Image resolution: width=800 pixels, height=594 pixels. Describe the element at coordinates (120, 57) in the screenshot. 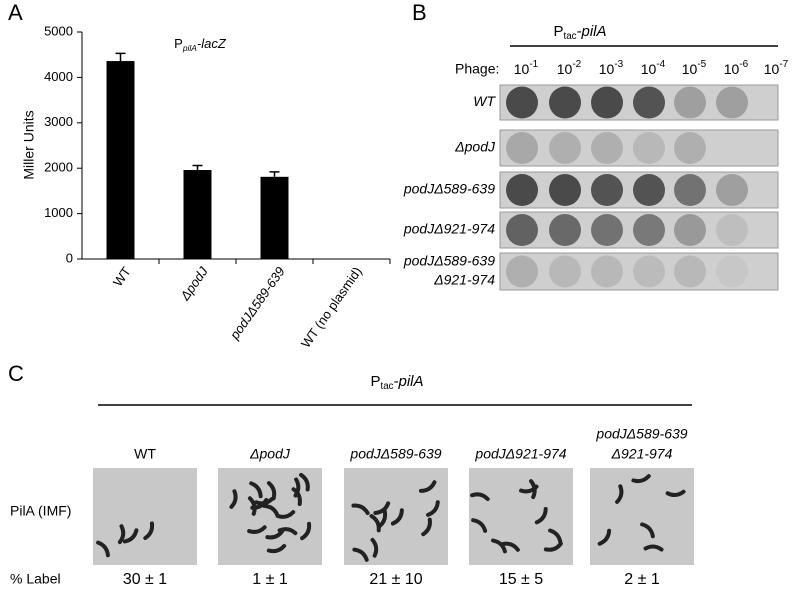

I see `error-bar` at that location.